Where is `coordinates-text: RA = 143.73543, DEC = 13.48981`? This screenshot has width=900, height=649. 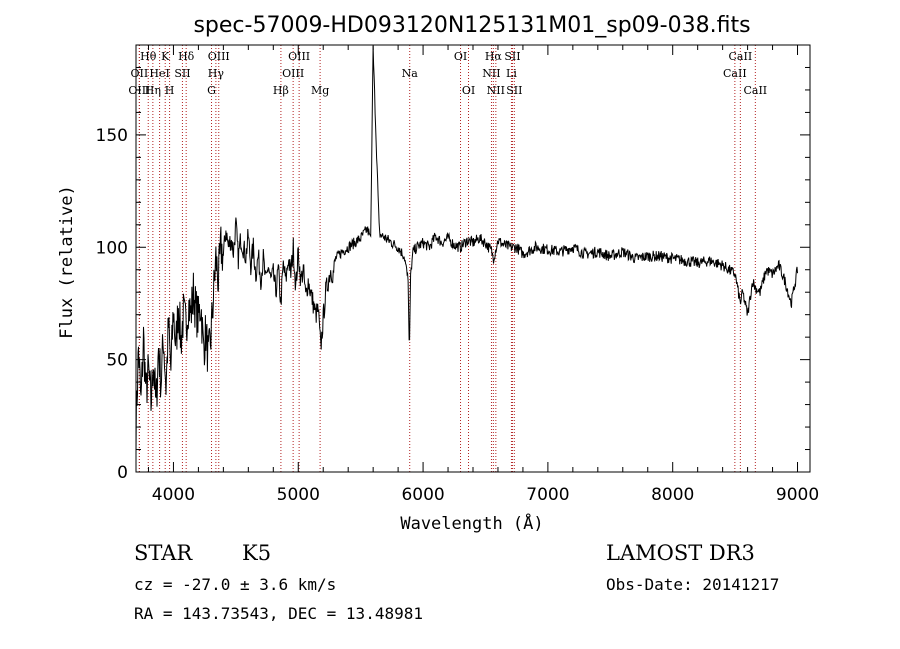
coordinates-text: RA = 143.73543, DEC = 13.48981 is located at coordinates (278, 613).